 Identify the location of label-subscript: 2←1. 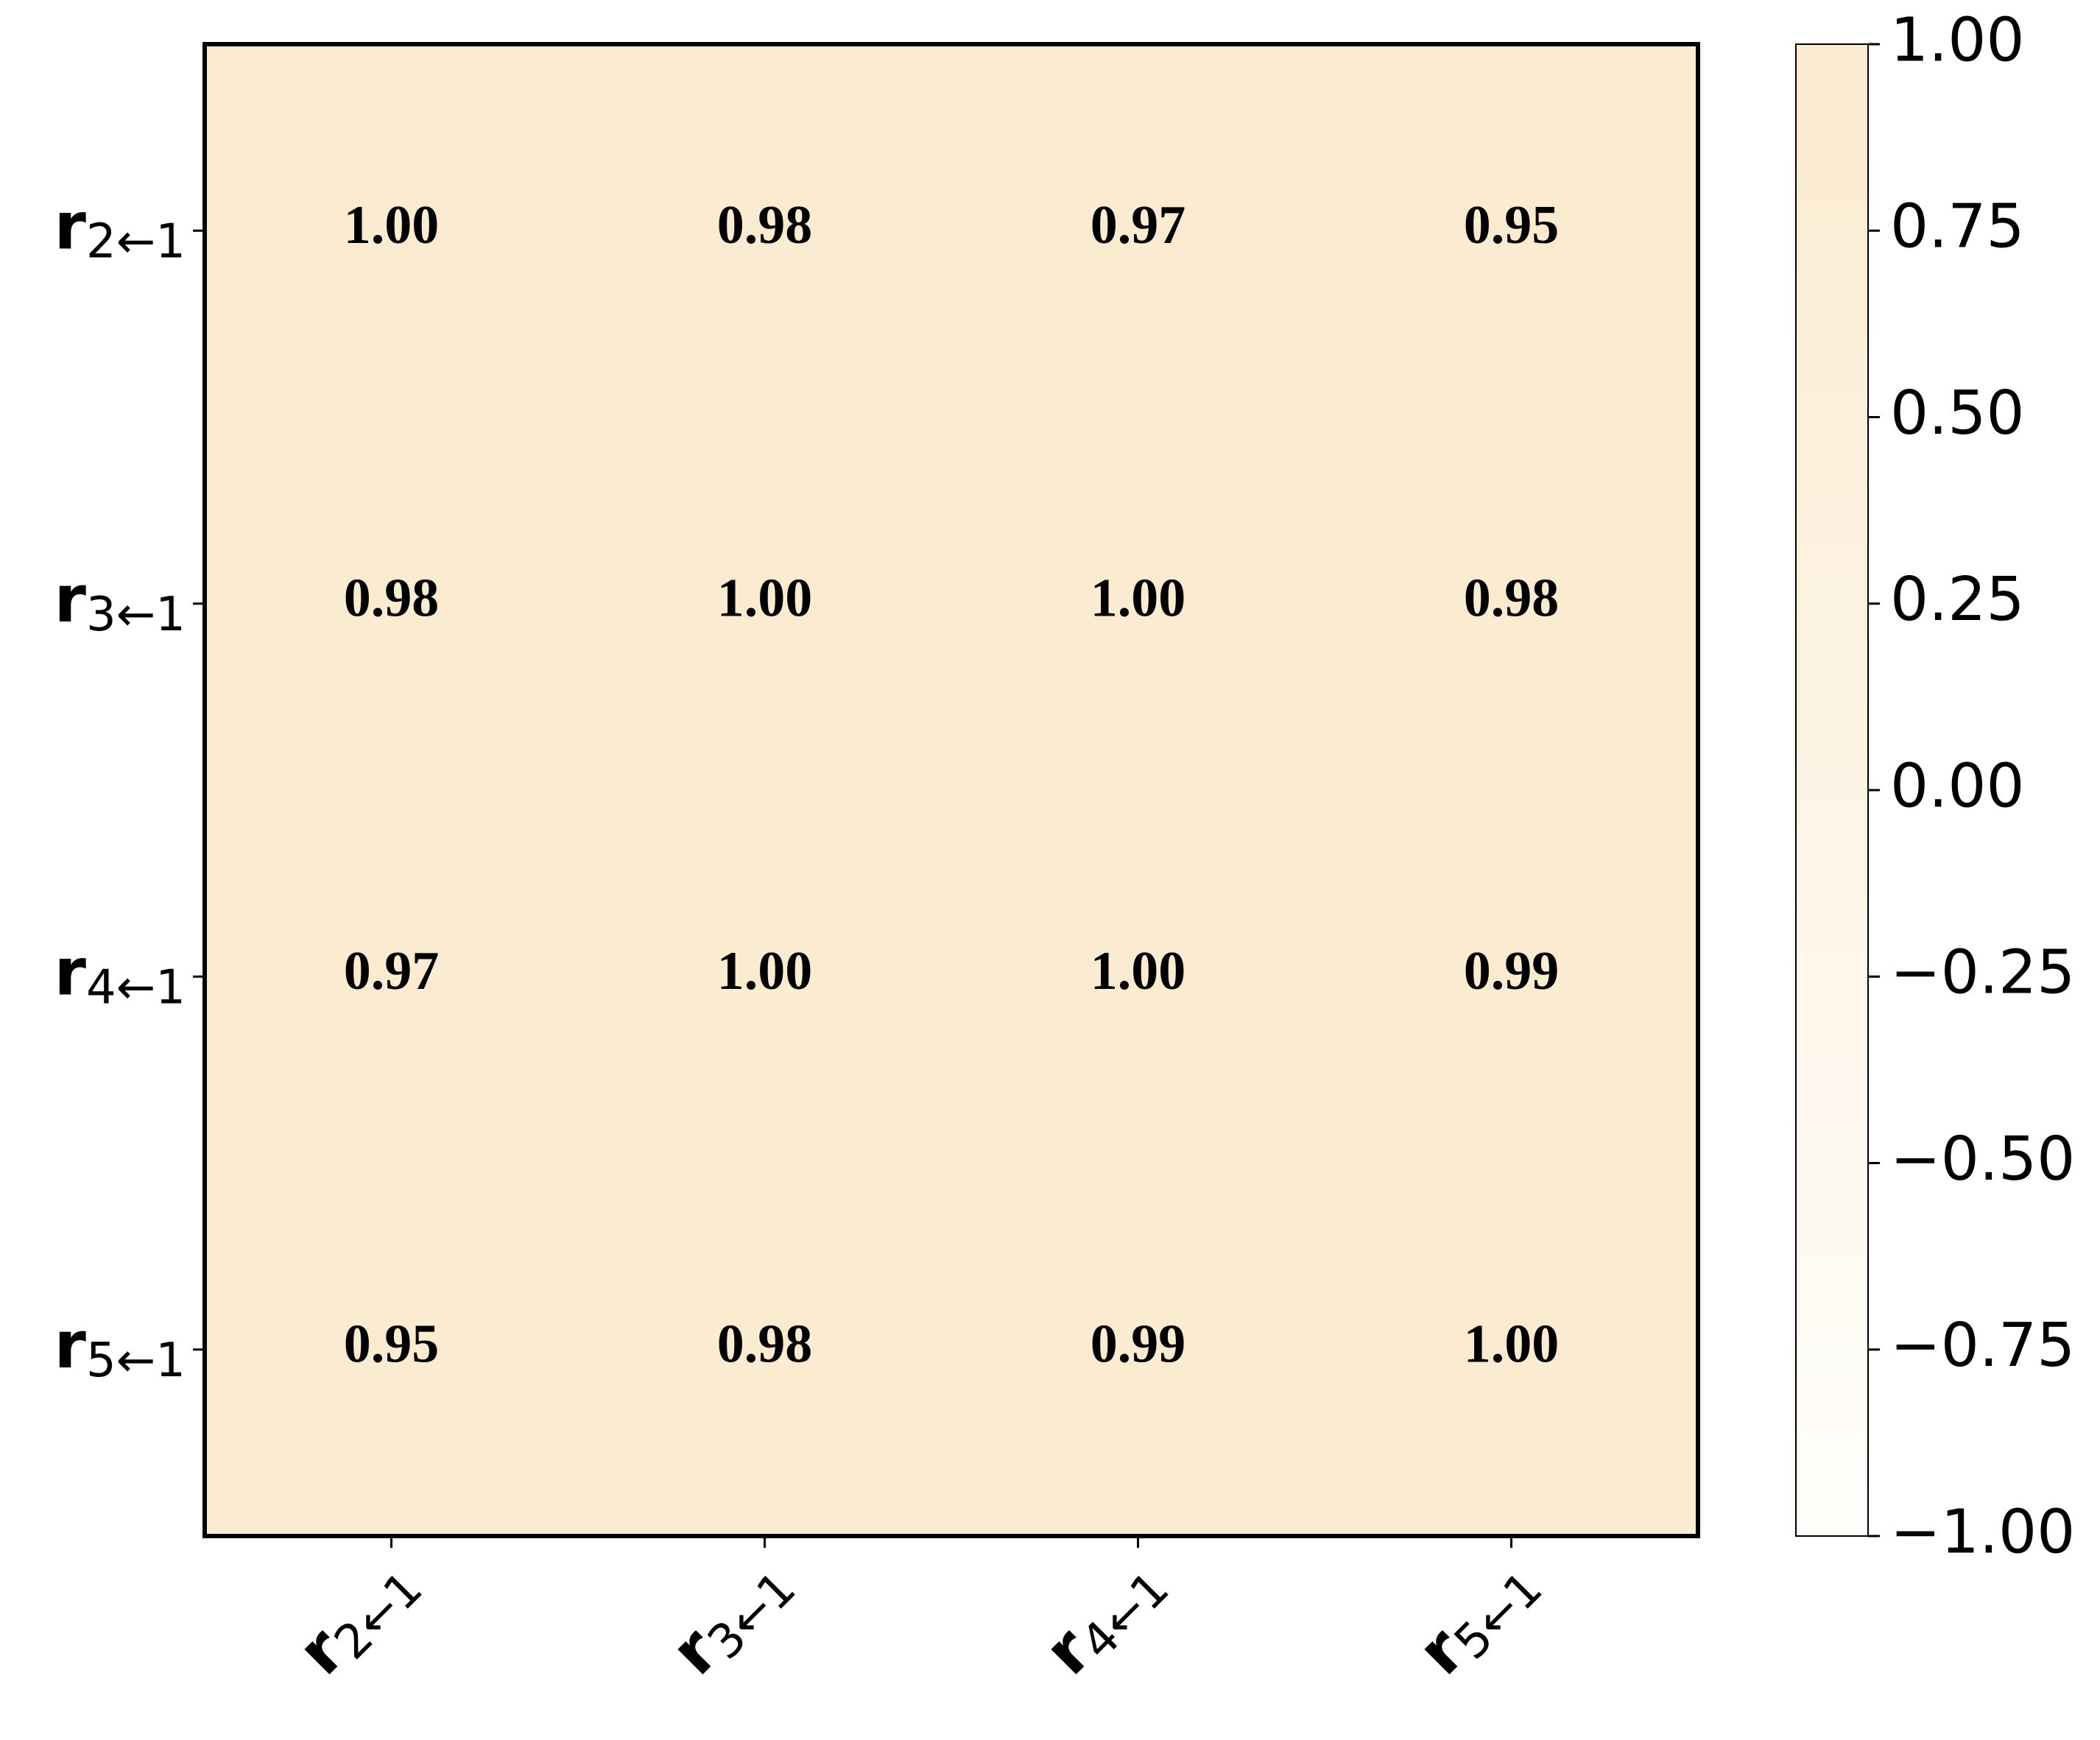
(136, 241).